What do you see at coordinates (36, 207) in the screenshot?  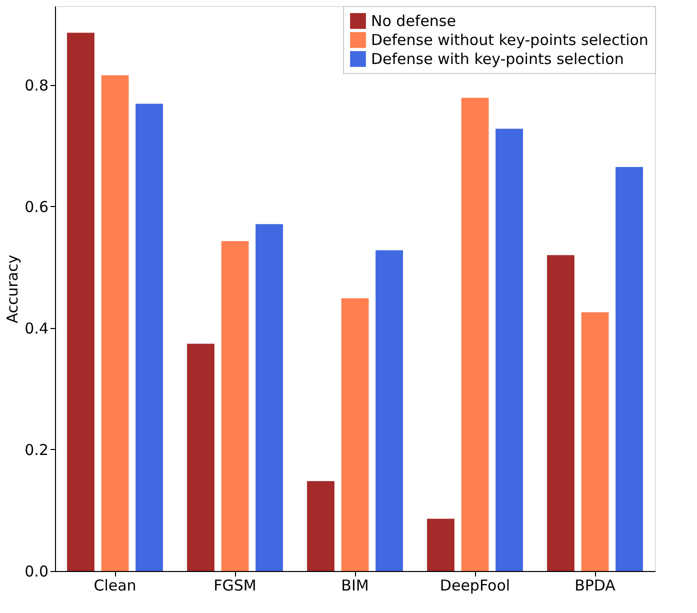 I see `y-tick-label: 0.6` at bounding box center [36, 207].